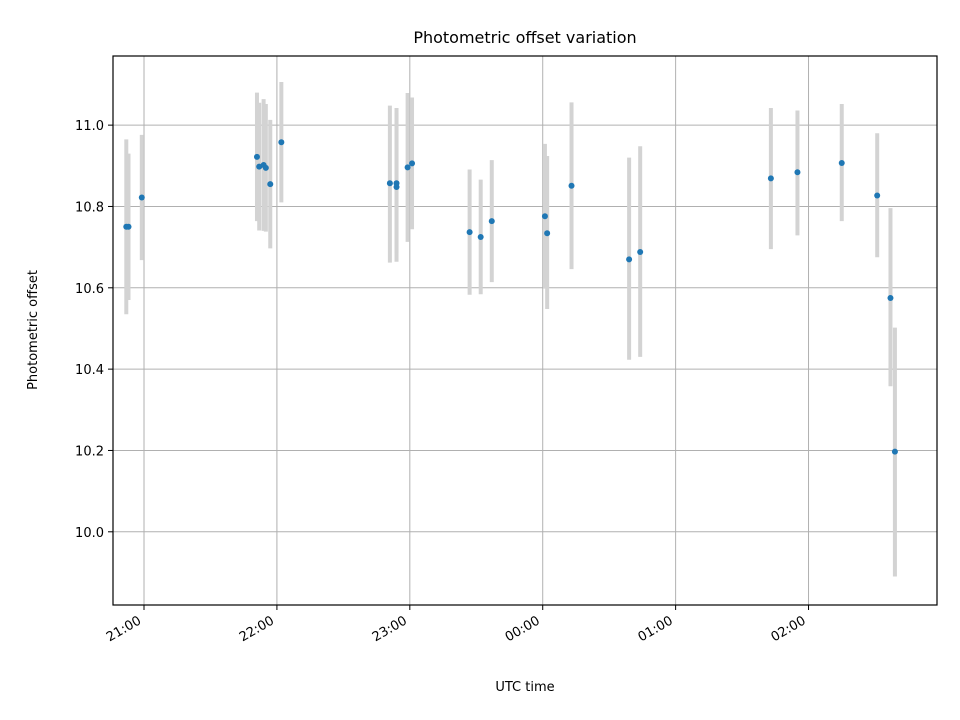  What do you see at coordinates (33, 330) in the screenshot?
I see `y-axis-label: Photometric offset` at bounding box center [33, 330].